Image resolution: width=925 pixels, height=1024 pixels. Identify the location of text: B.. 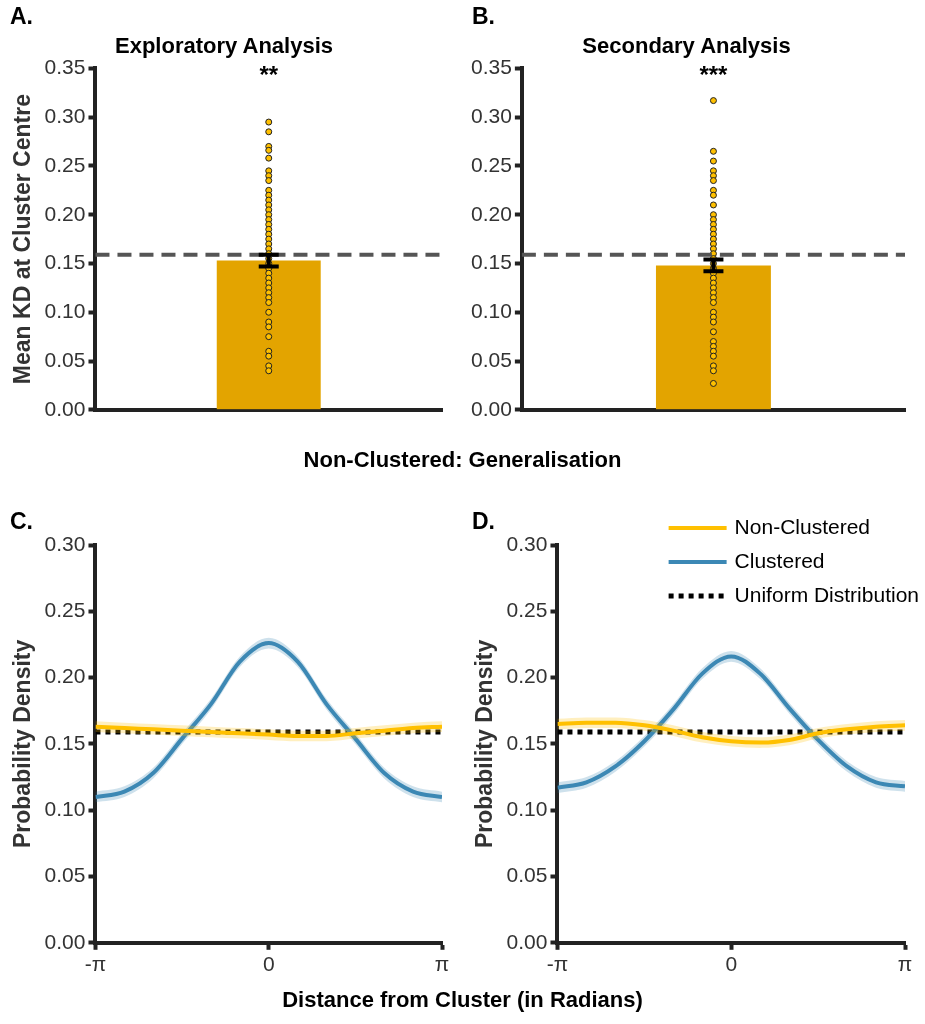
(483, 15).